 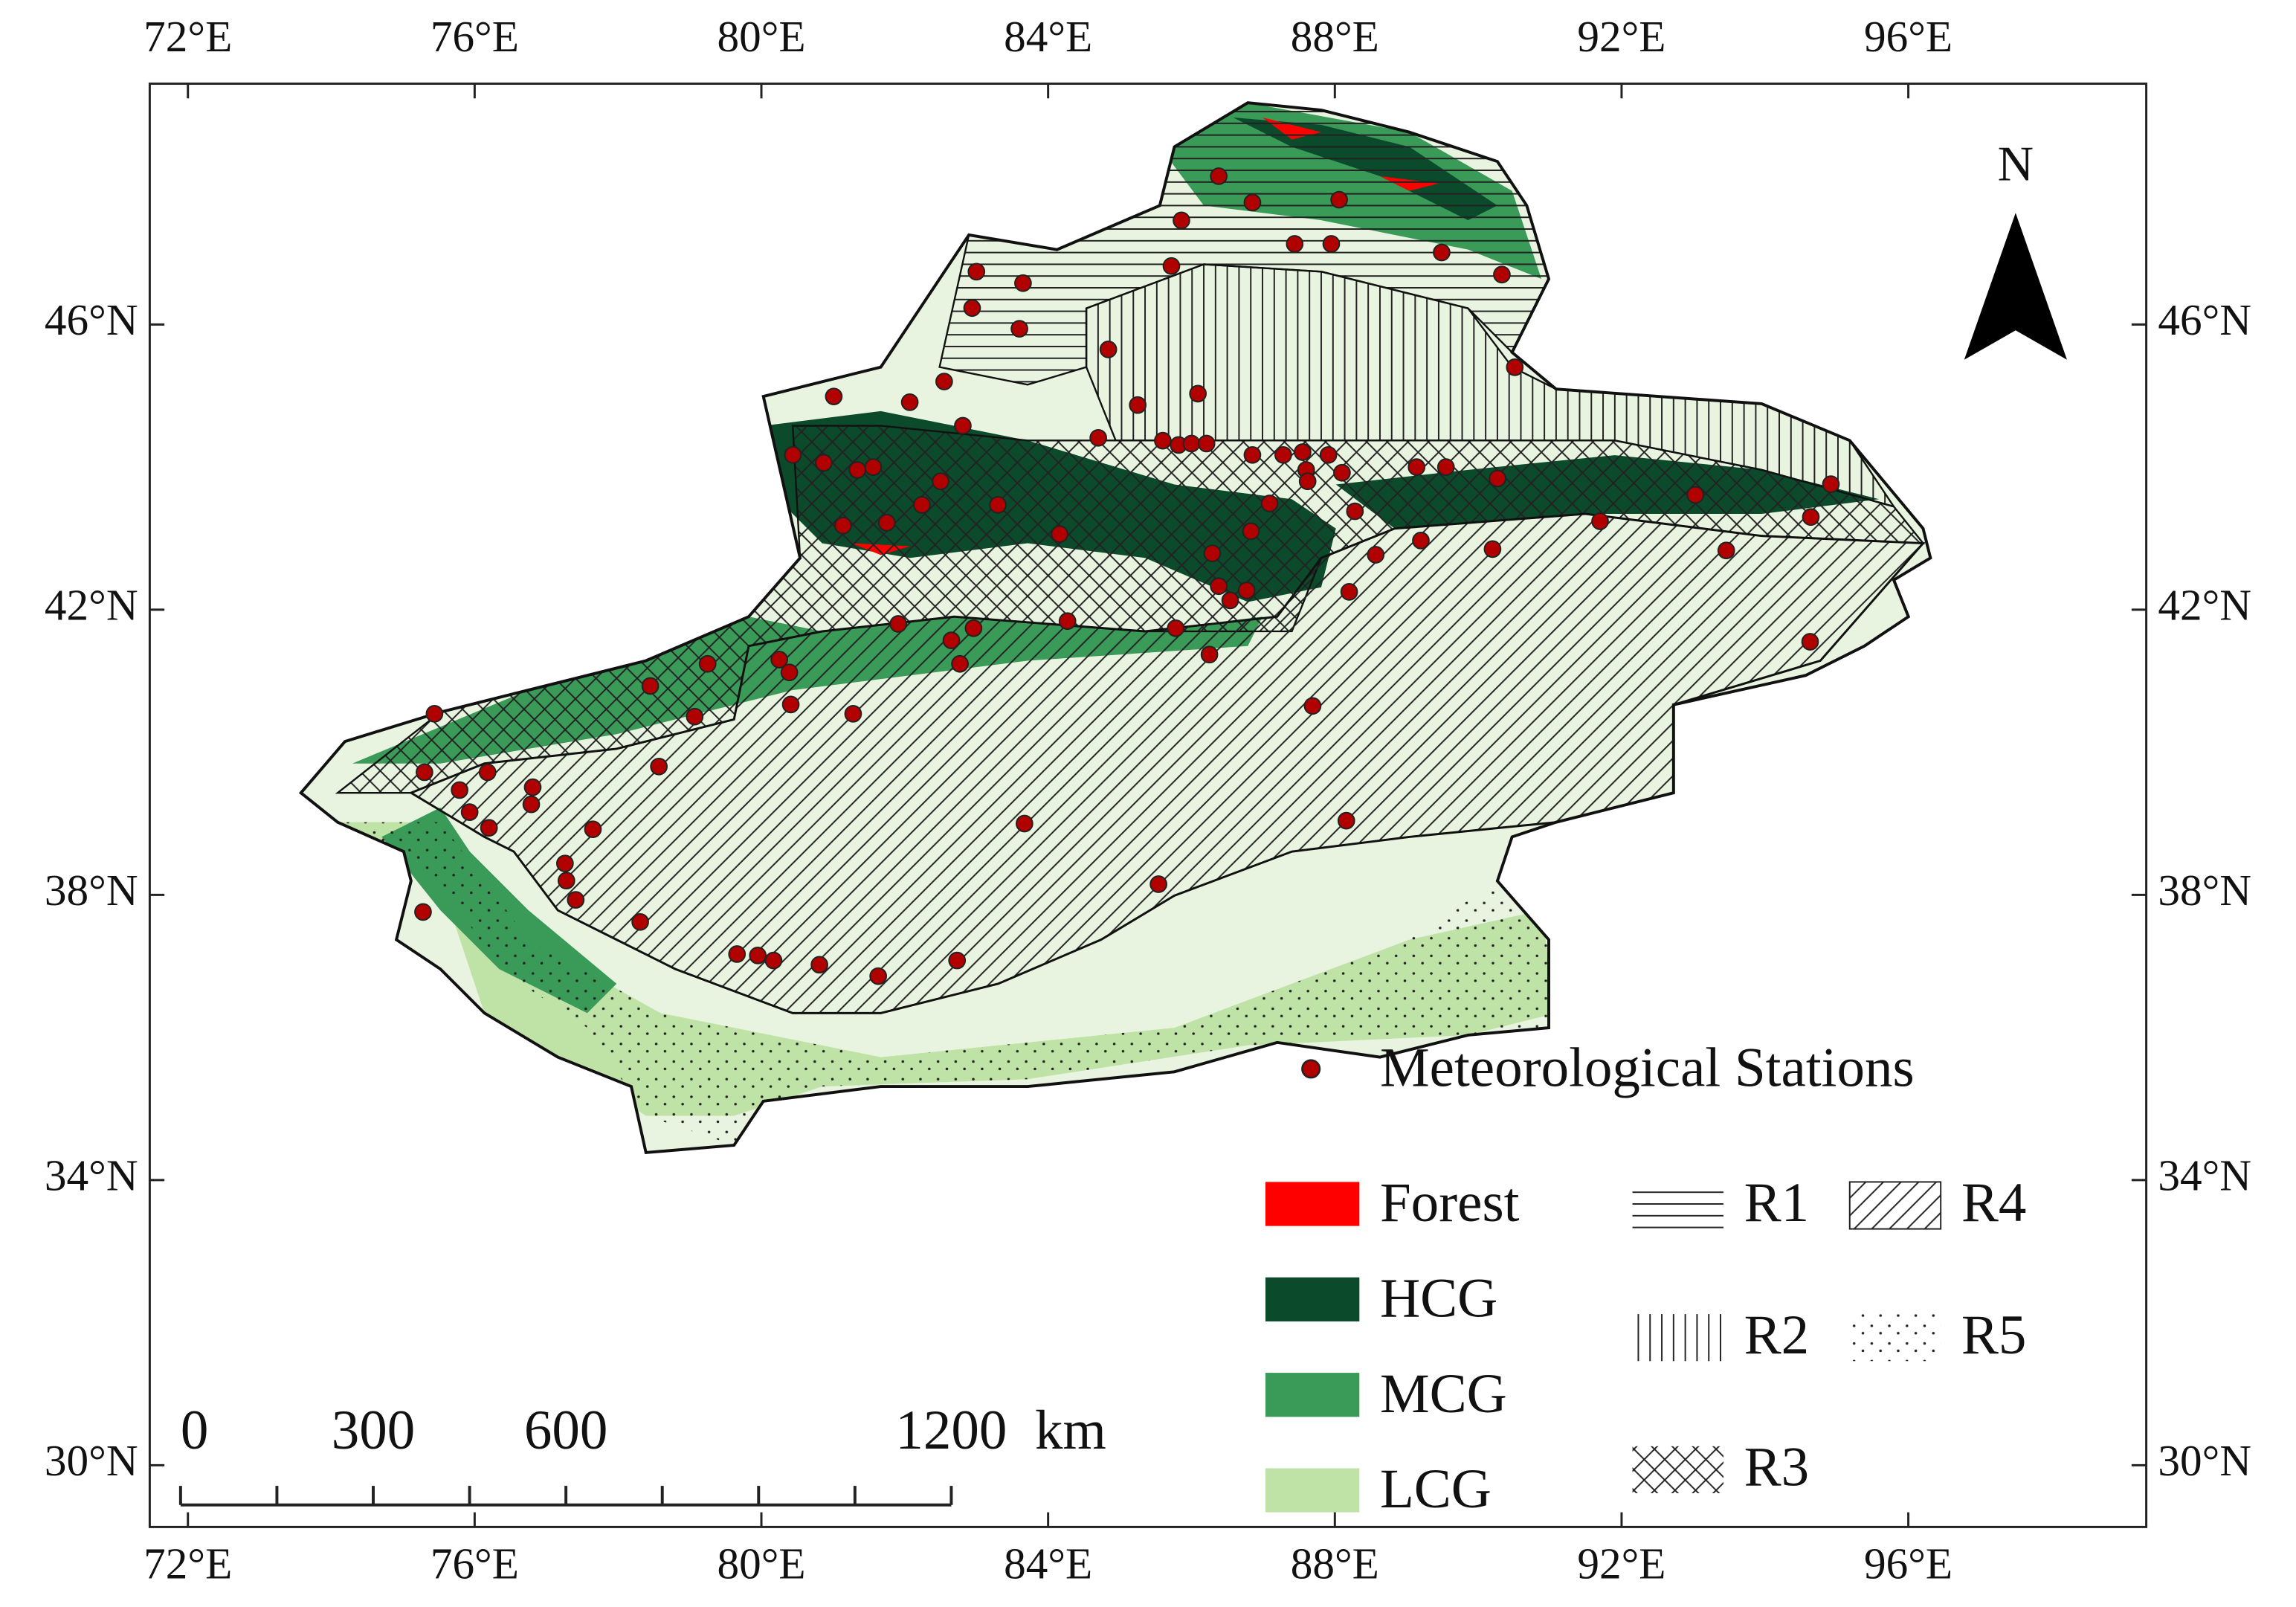 I want to click on legend-label: R4, so click(x=1994, y=1203).